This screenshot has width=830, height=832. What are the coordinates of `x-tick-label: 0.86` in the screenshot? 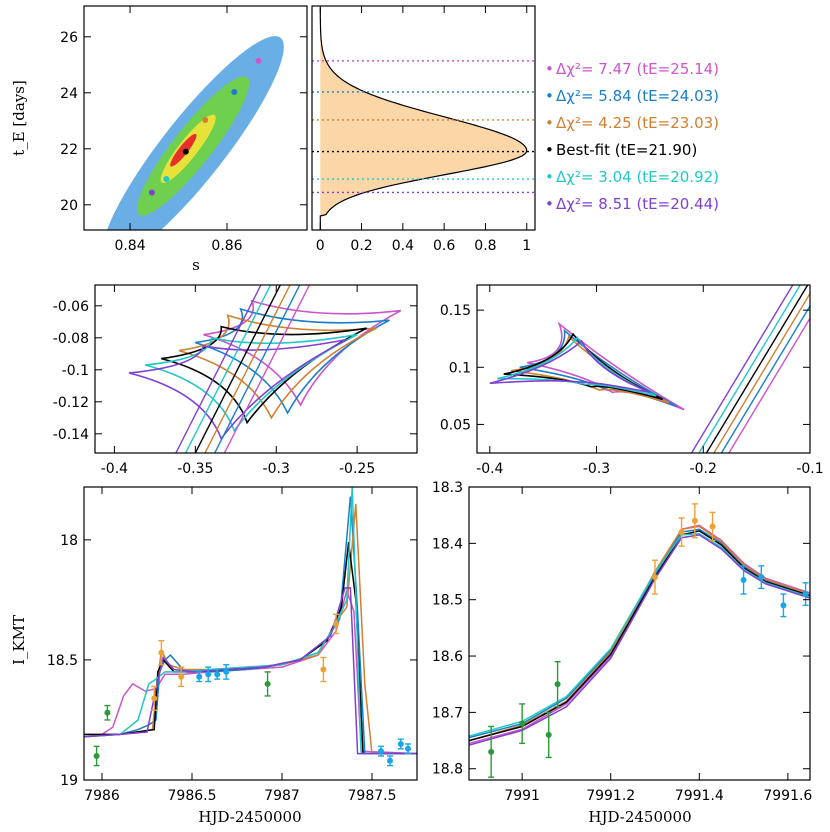 It's located at (226, 246).